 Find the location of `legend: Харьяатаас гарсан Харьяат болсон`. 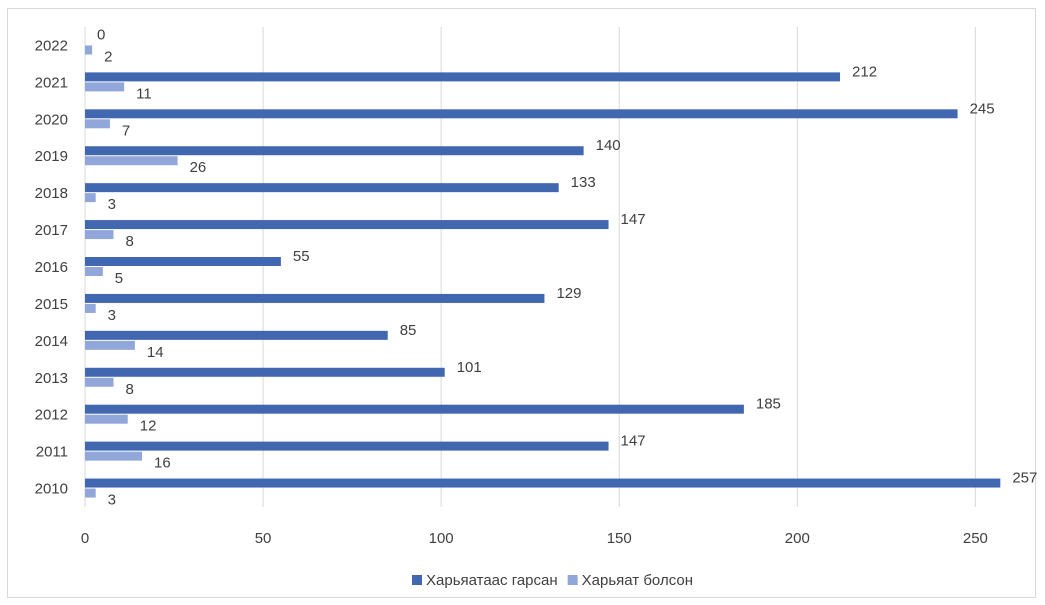

legend: Харьяатаас гарсан Харьяат болсон is located at coordinates (552, 580).